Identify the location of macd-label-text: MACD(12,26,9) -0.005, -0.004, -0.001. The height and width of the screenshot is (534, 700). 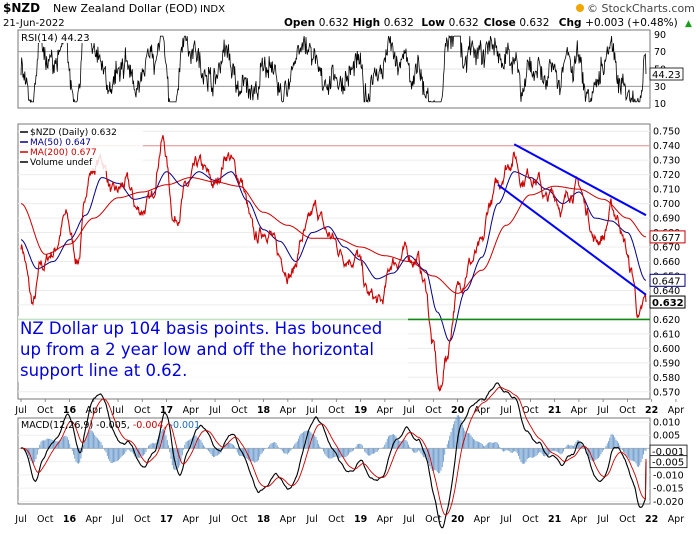
(110, 425).